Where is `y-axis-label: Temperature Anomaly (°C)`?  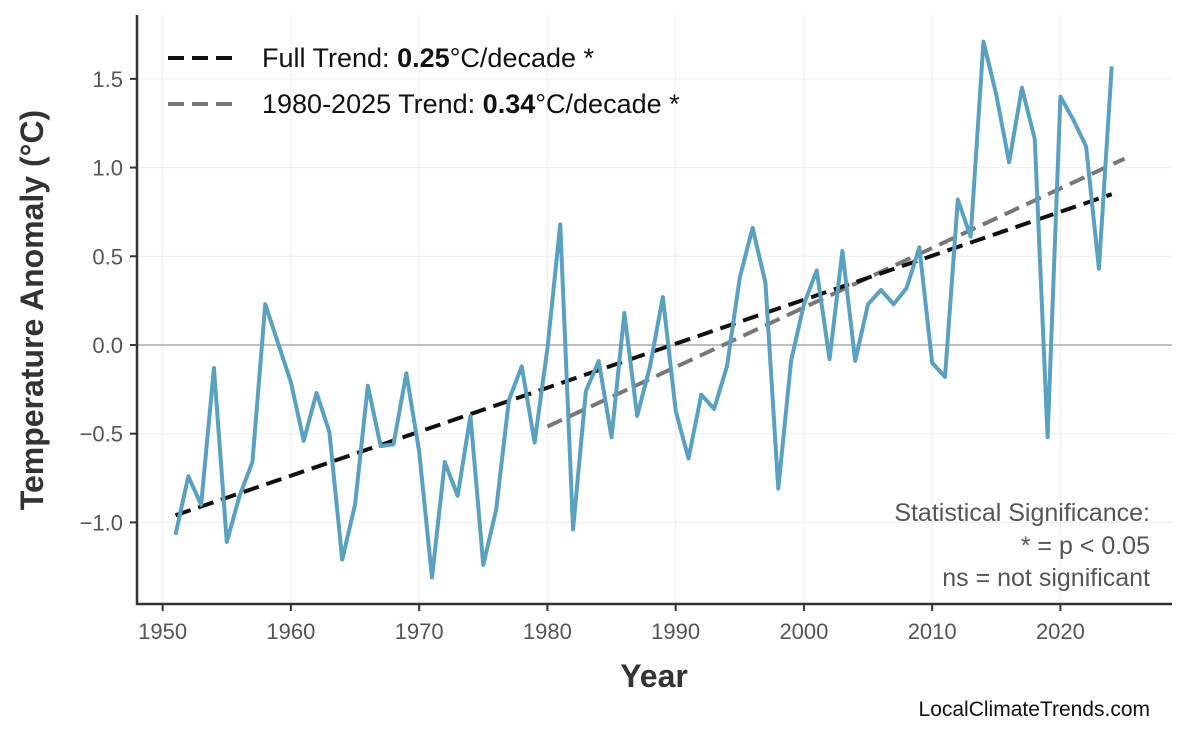
y-axis-label: Temperature Anomaly (°C) is located at coordinates (32, 310).